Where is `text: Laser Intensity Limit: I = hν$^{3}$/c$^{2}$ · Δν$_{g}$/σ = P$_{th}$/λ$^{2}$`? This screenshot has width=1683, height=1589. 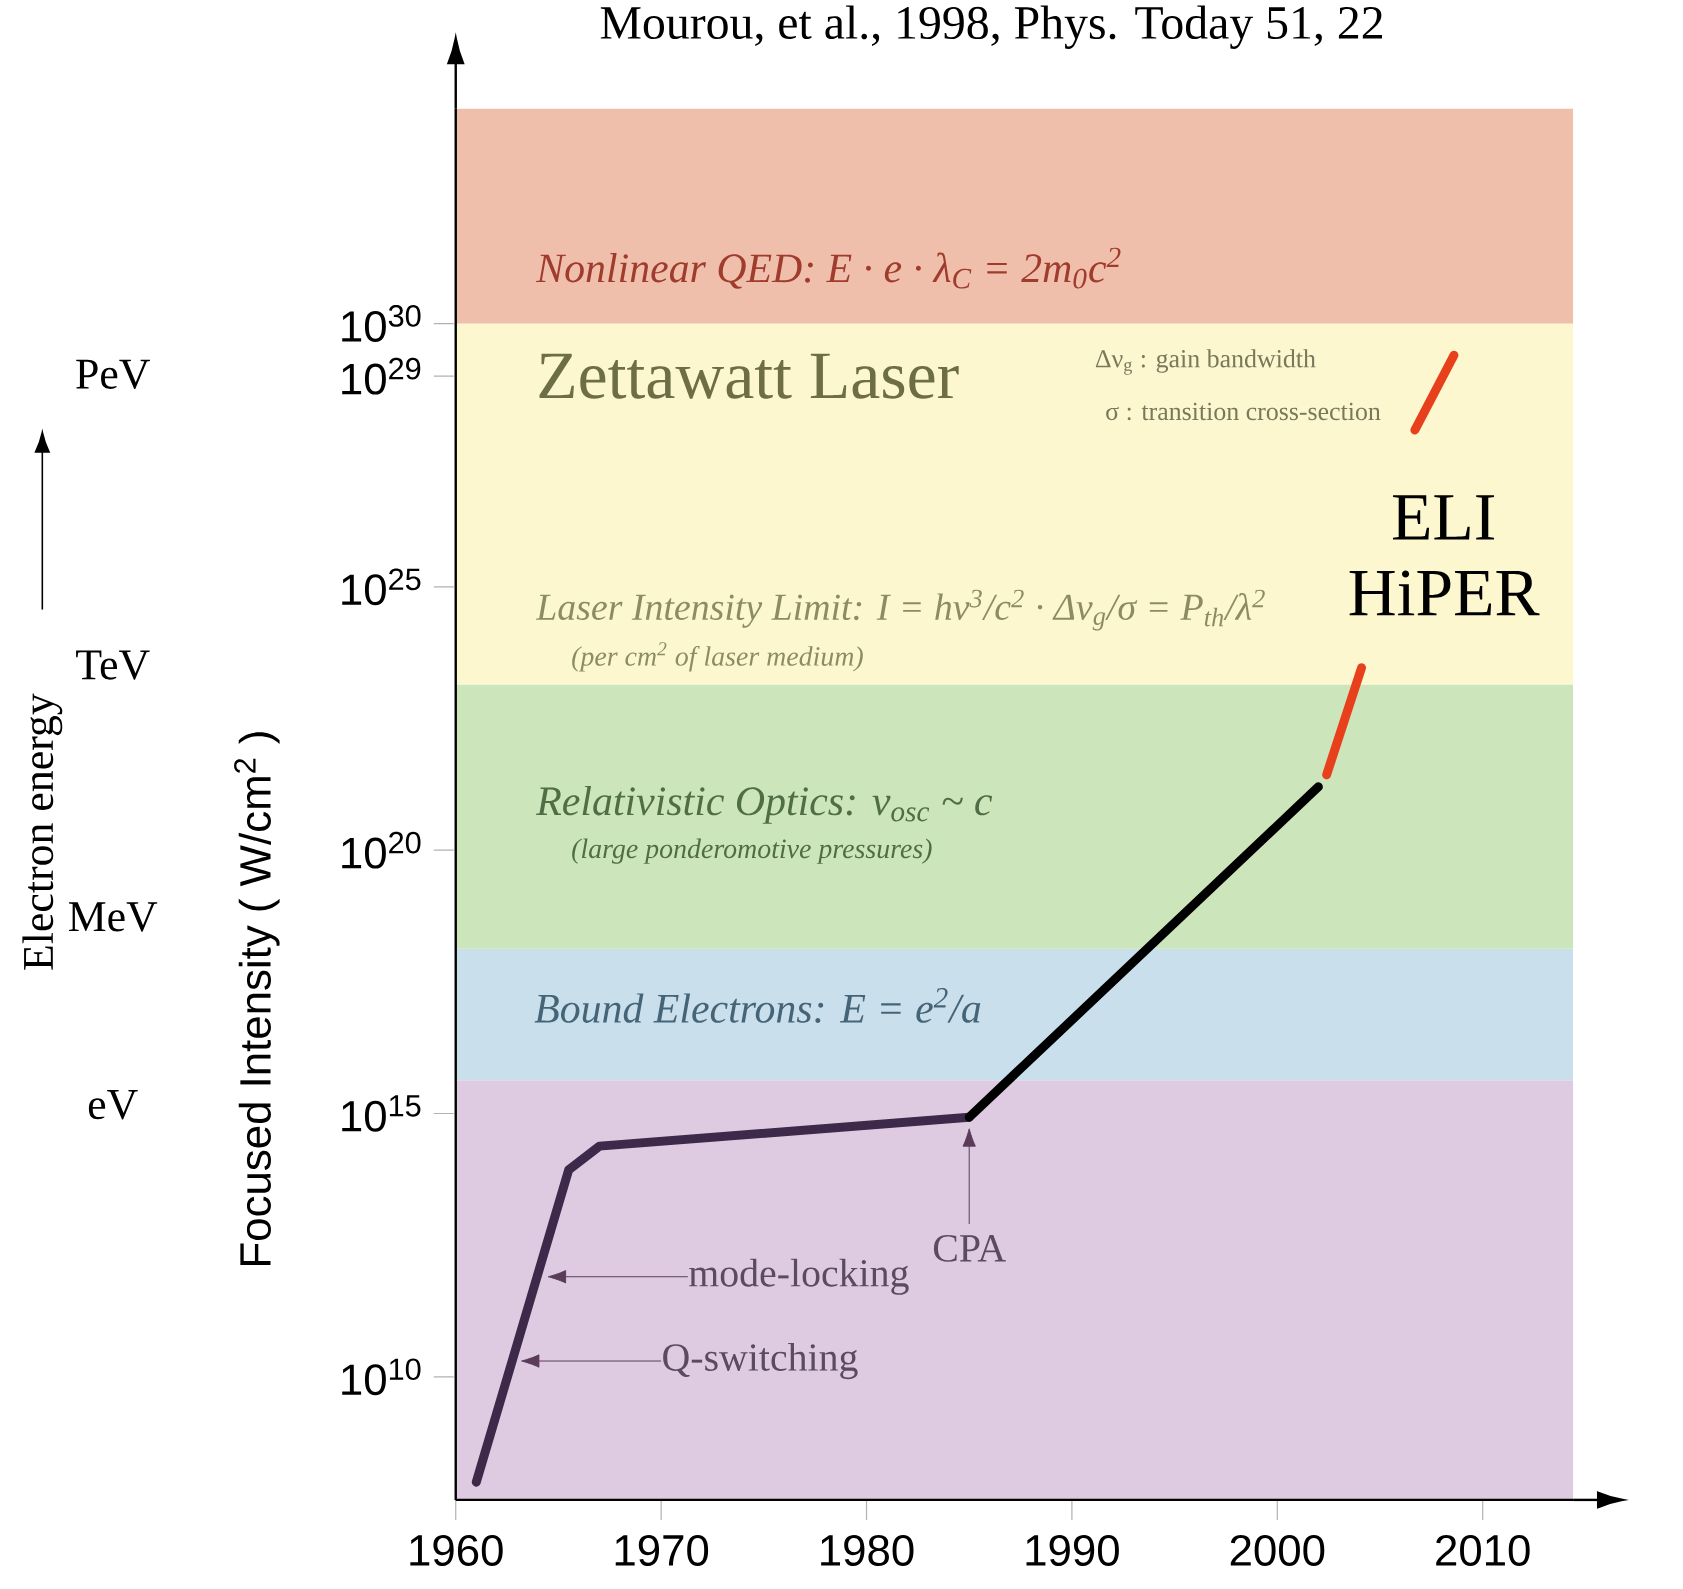 text: Laser Intensity Limit: I = hν$^{3}$/c$^{2}$ · Δν$_{g}$/σ = P$_{th}$/λ$^{2}$ is located at coordinates (900, 610).